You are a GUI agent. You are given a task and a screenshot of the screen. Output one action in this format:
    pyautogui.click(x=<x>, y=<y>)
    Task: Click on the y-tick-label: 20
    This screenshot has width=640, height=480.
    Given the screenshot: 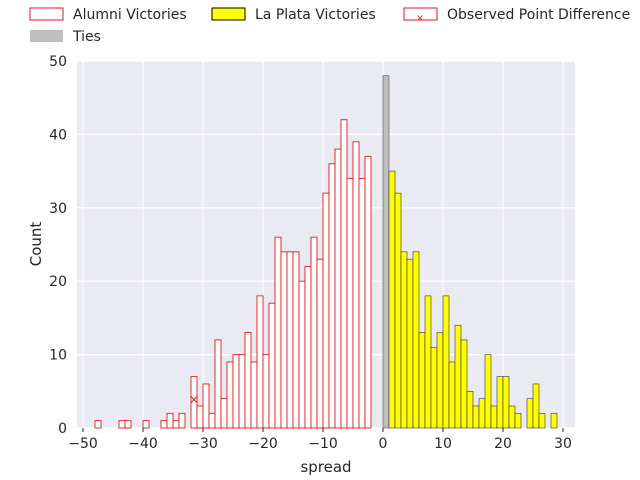 What is the action you would take?
    pyautogui.click(x=58, y=282)
    